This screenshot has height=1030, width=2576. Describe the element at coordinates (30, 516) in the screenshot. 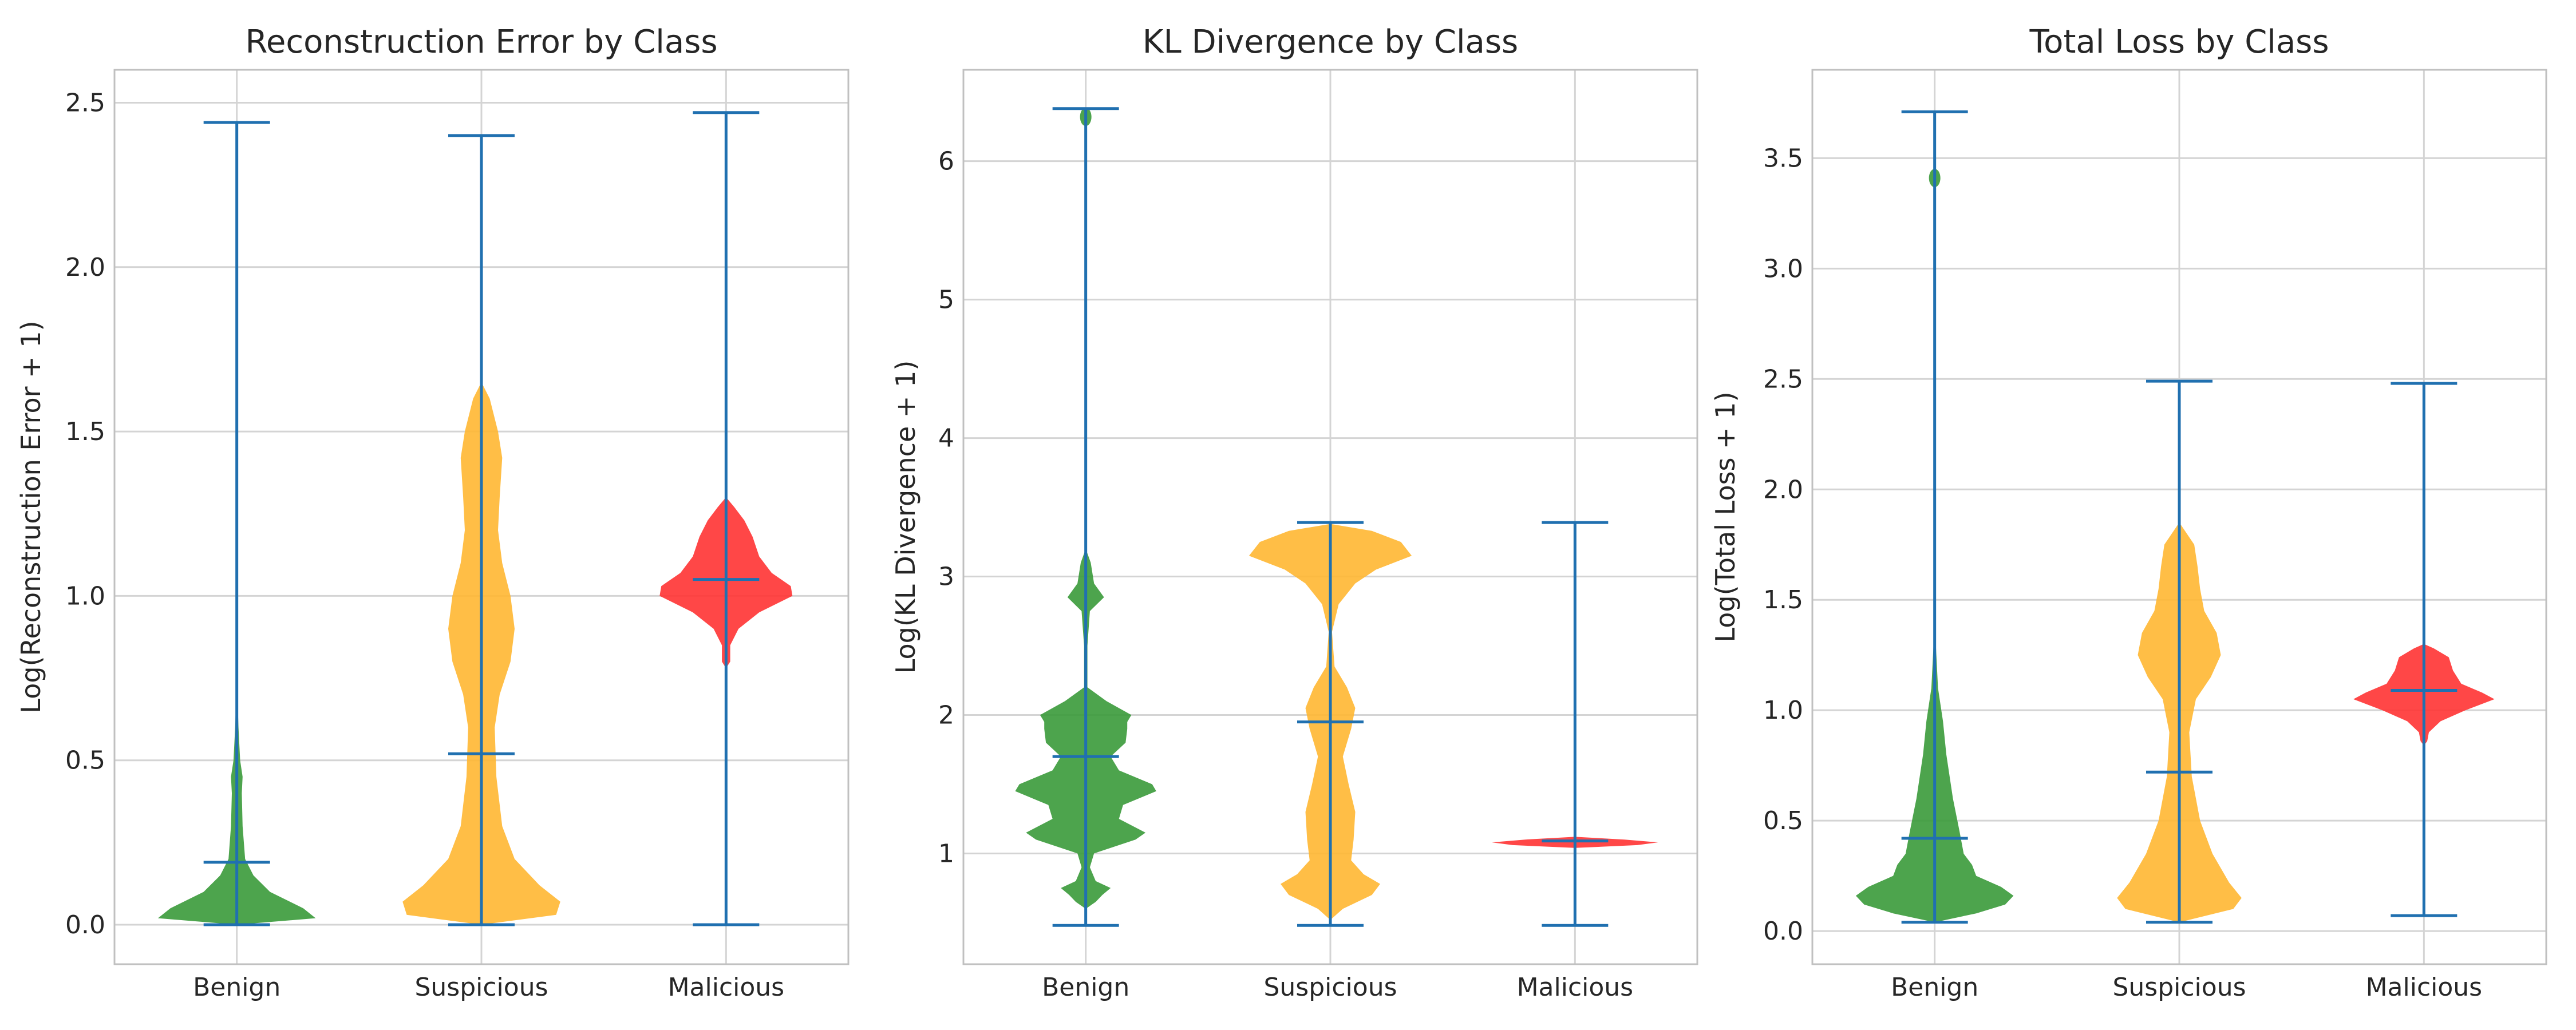

I see `y-axis-label: Log(Reconstruction Error + 1)` at that location.